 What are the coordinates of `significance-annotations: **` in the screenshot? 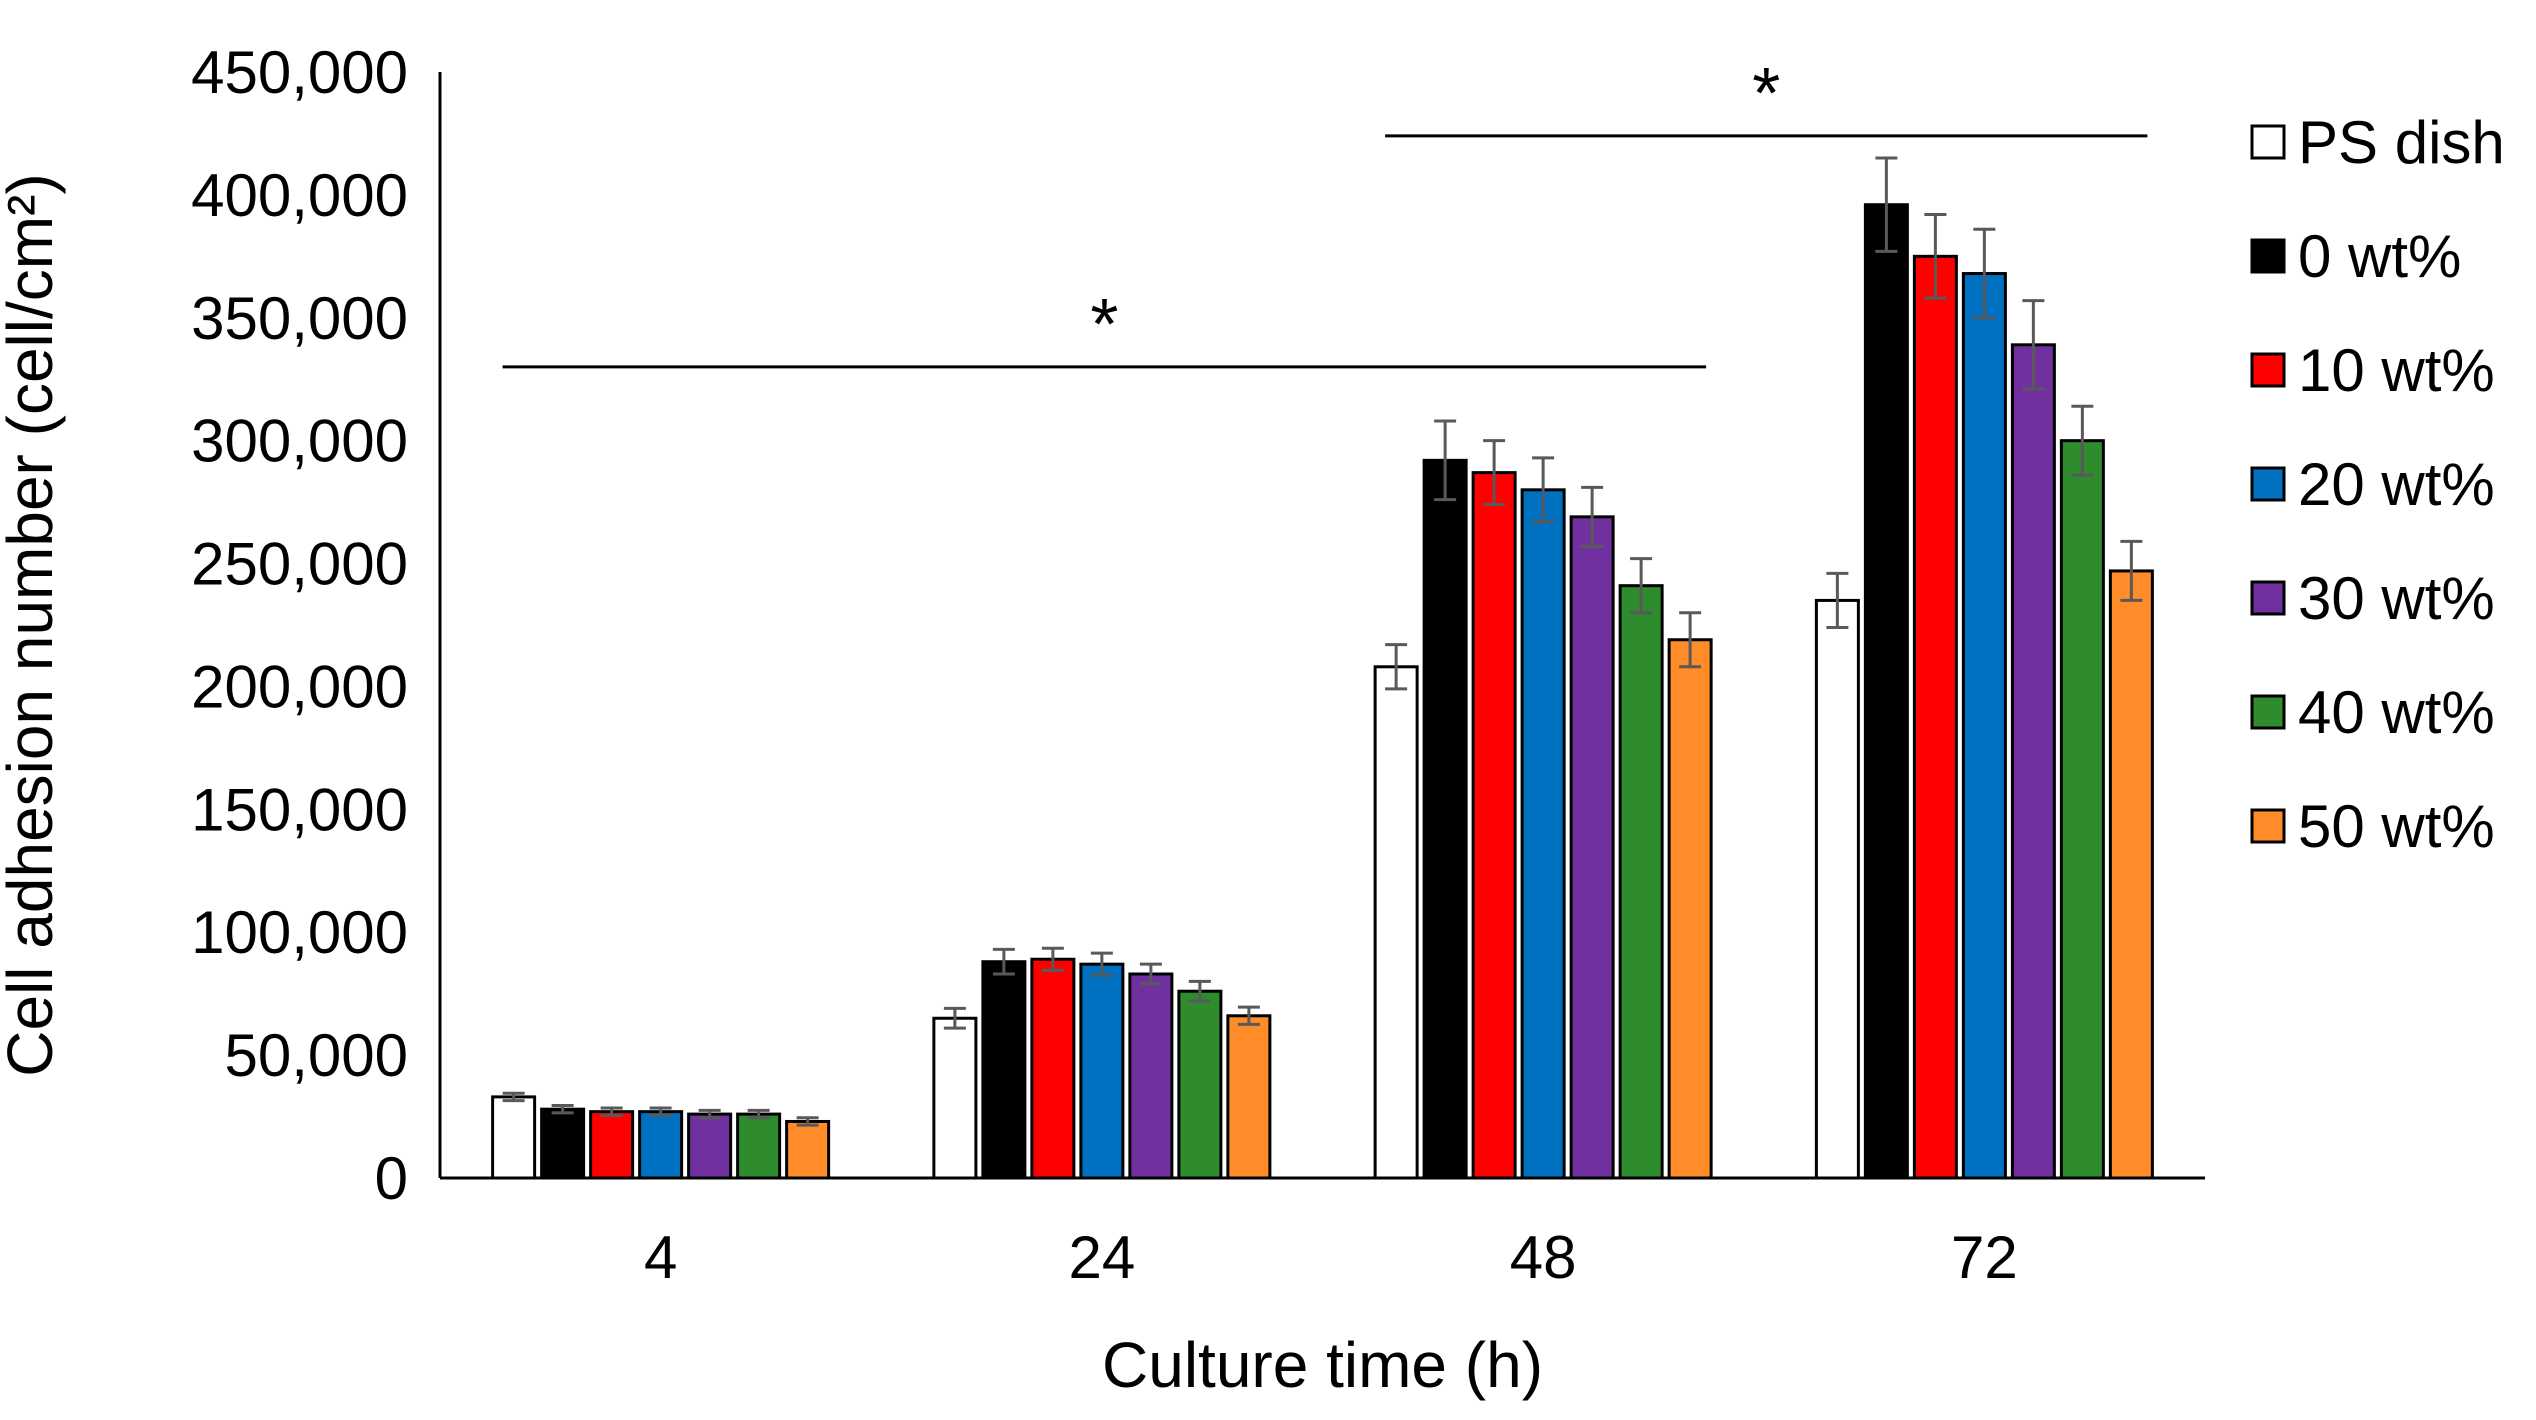 It's located at (1325, 211).